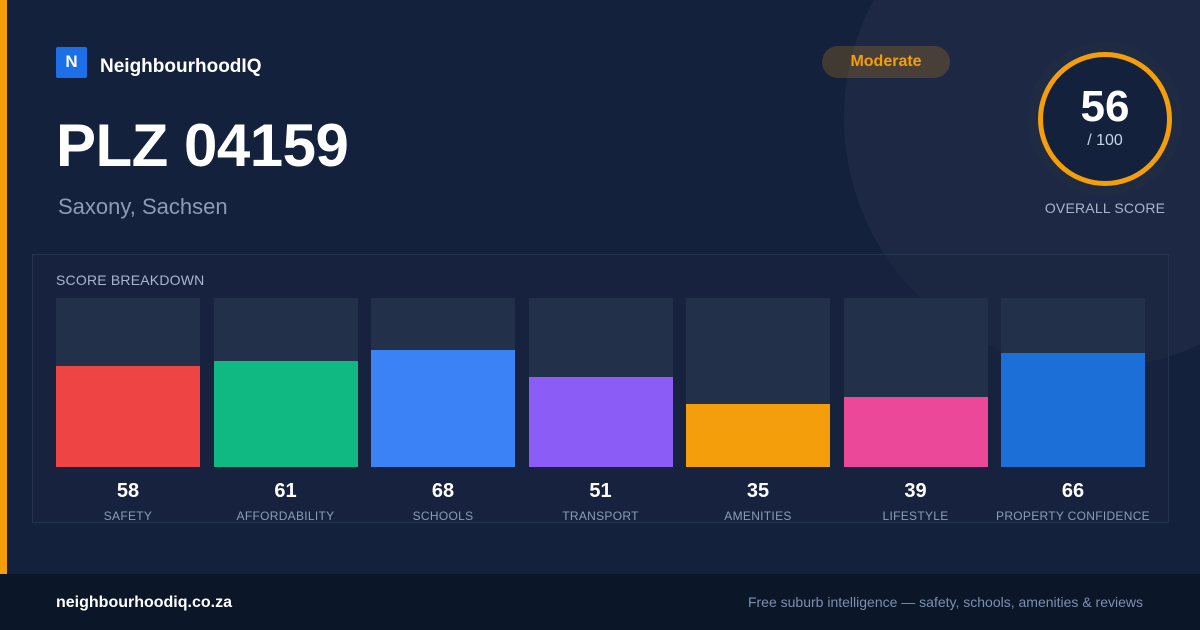 Image resolution: width=1200 pixels, height=630 pixels. Describe the element at coordinates (143, 206) in the screenshot. I see `region-subtitle: Saxony, Sachsen` at that location.